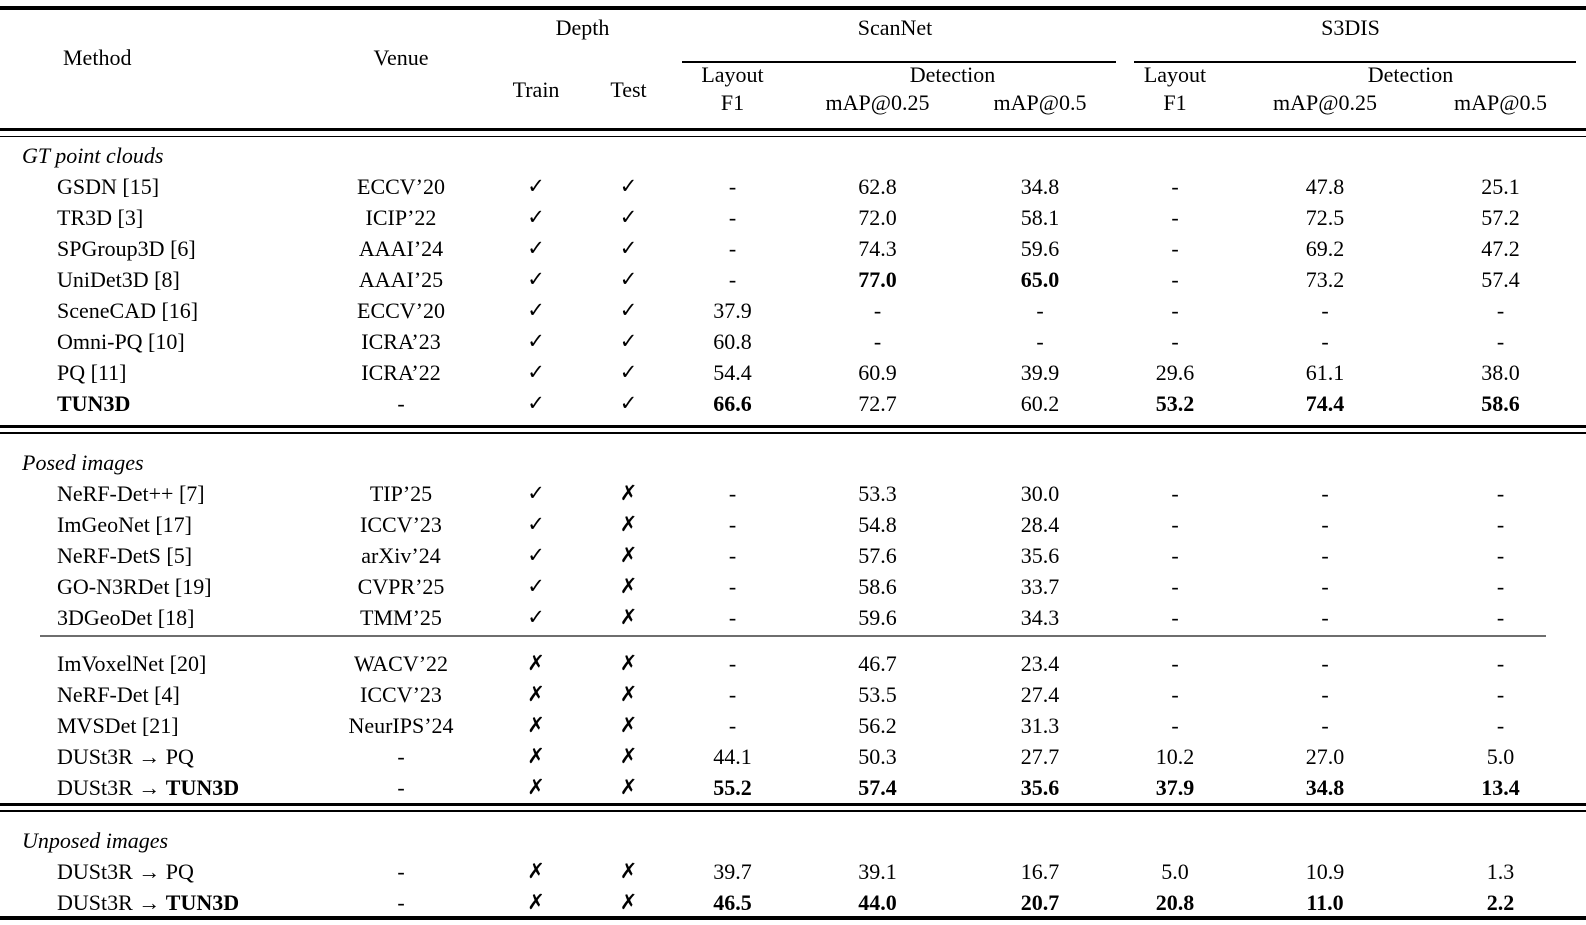 This screenshot has width=1586, height=925. Describe the element at coordinates (877, 186) in the screenshot. I see `scannet-map25-value: 62.8` at that location.